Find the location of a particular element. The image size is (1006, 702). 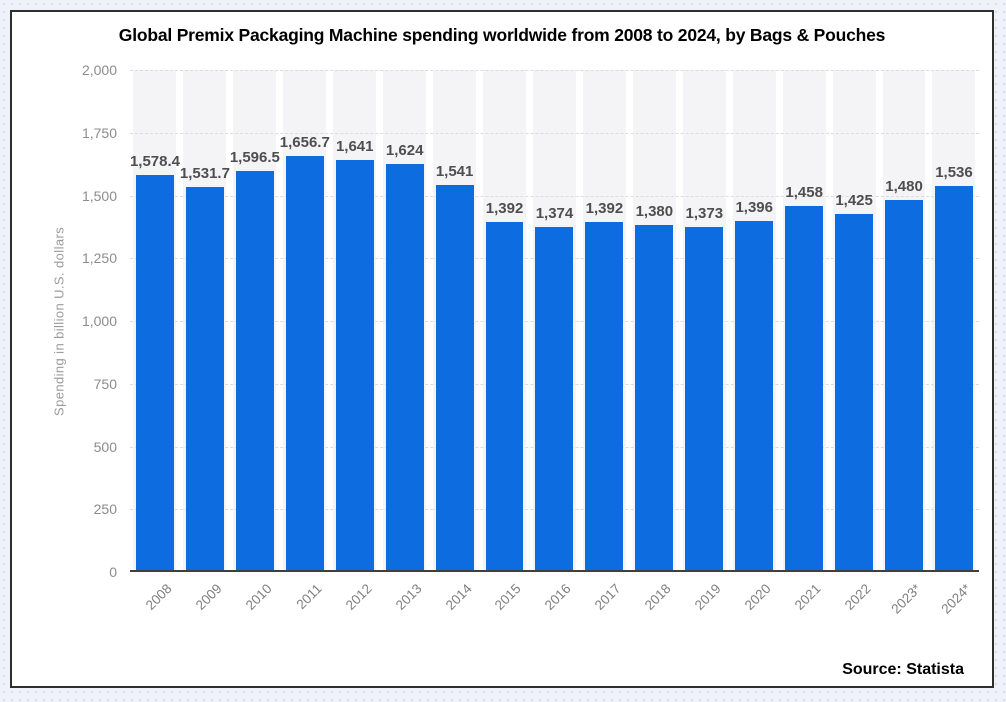

bar-value-label: 1,380 is located at coordinates (654, 211).